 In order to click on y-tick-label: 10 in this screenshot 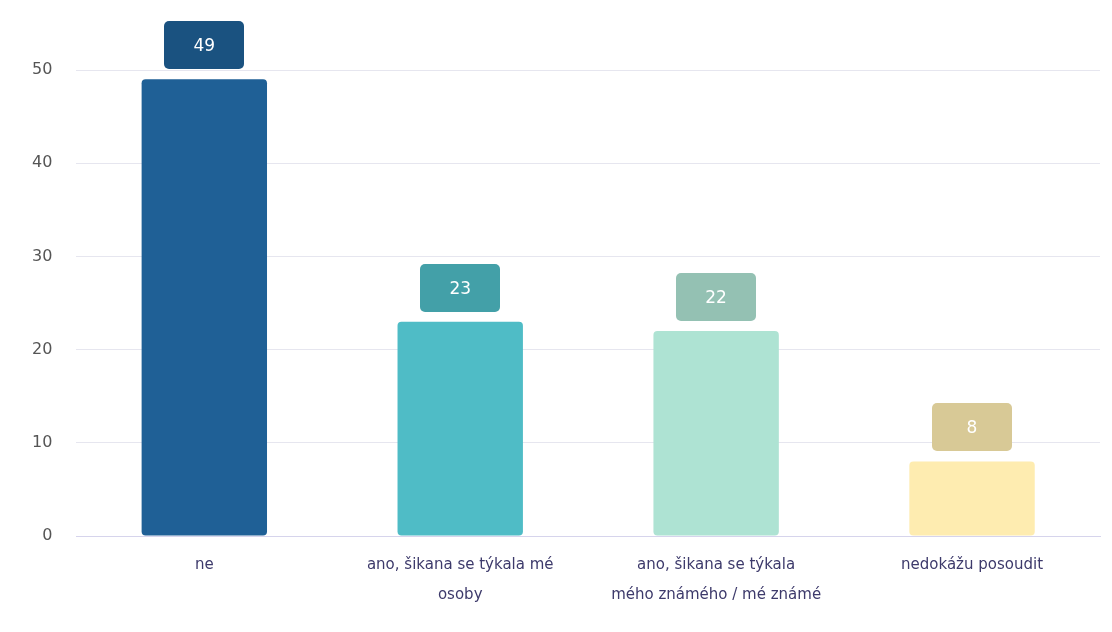, I will do `click(42, 441)`.